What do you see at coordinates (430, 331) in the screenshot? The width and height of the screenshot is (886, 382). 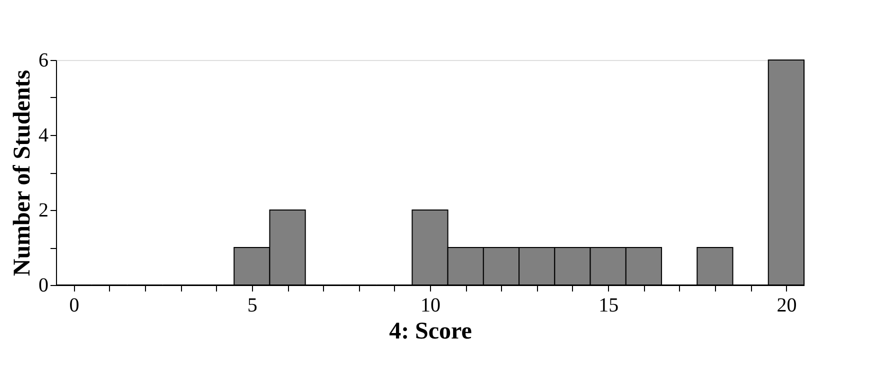 I see `x-axis-title: 4: Score` at bounding box center [430, 331].